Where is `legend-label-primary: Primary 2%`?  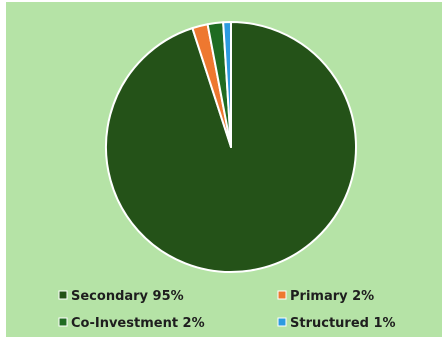
legend-label-primary: Primary 2% is located at coordinates (332, 296).